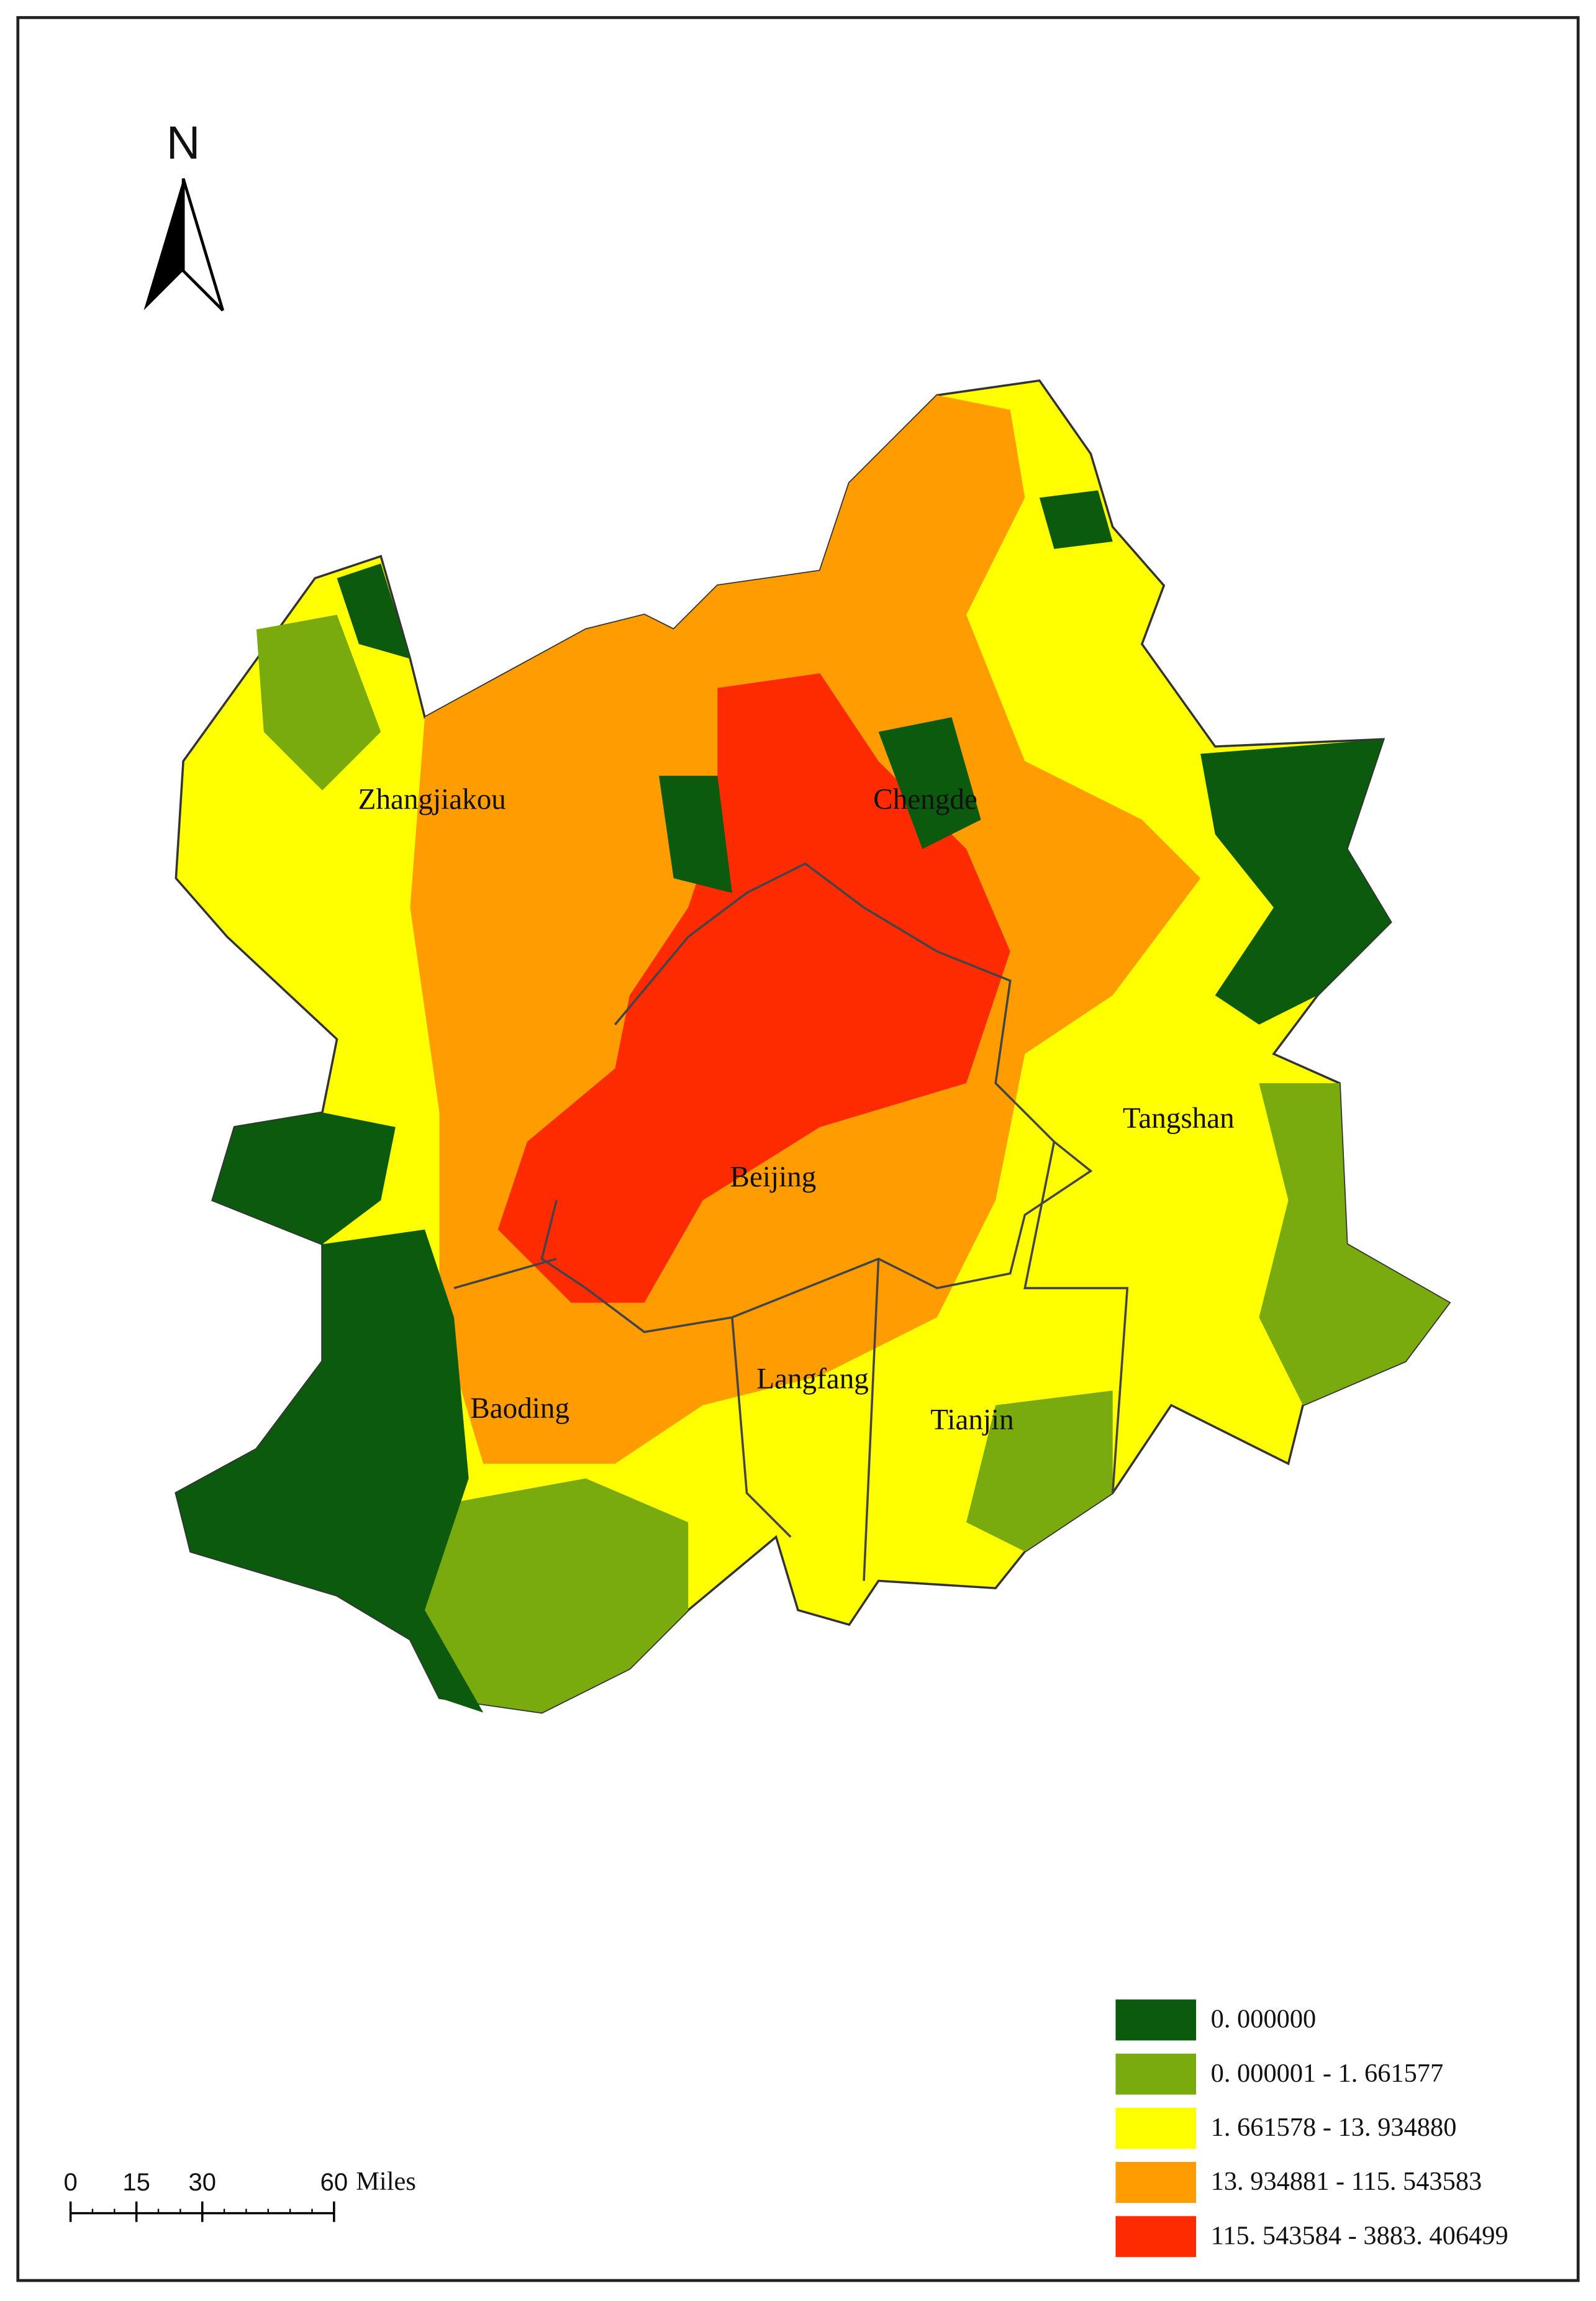 The width and height of the screenshot is (1596, 2301). I want to click on scale-bar: 0 15 30 60 Miles, so click(239, 2194).